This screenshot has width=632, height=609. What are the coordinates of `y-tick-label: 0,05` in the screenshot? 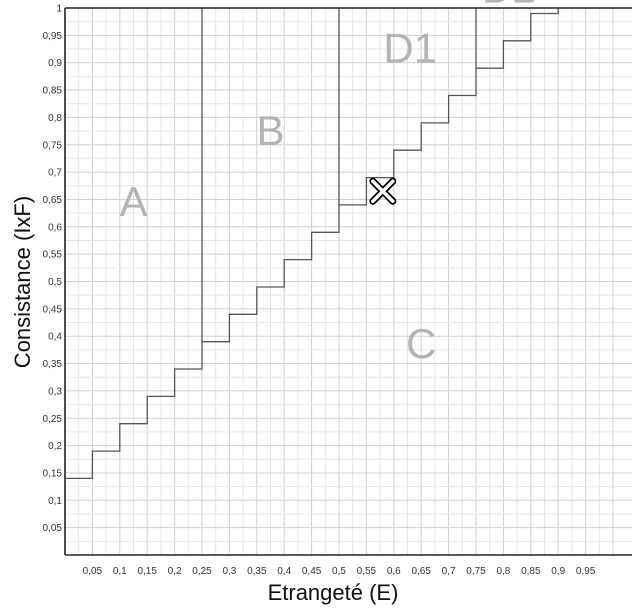 It's located at (53, 528).